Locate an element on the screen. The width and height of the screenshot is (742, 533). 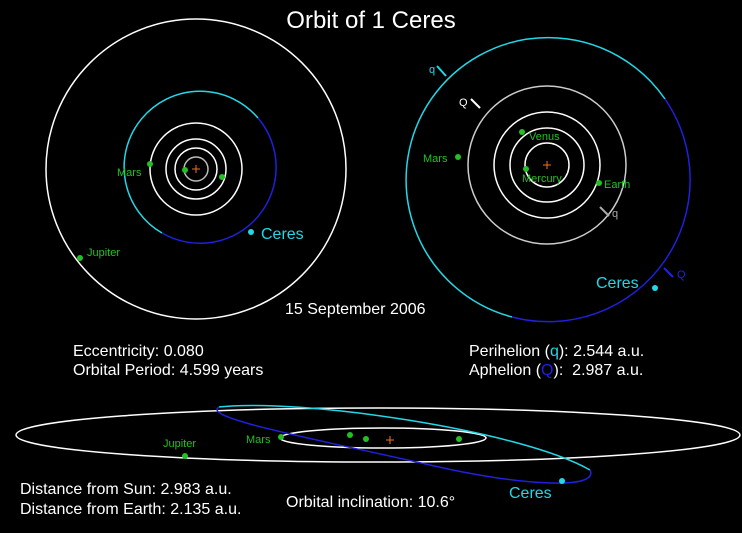
ceres-Q-marker is located at coordinates (668, 272).